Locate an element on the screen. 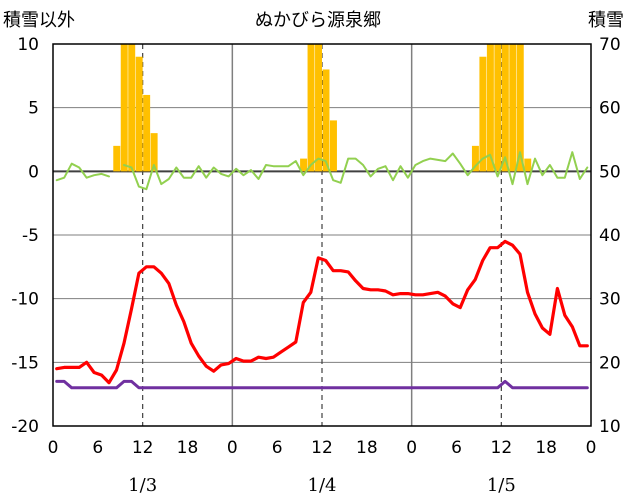 This screenshot has width=636, height=501. y-right-tick-label: 50 is located at coordinates (610, 172).